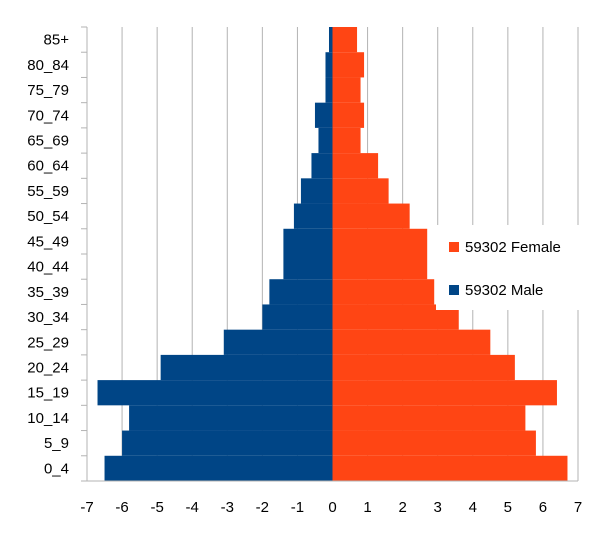  Describe the element at coordinates (297, 507) in the screenshot. I see `x-tick-label: -1` at that location.